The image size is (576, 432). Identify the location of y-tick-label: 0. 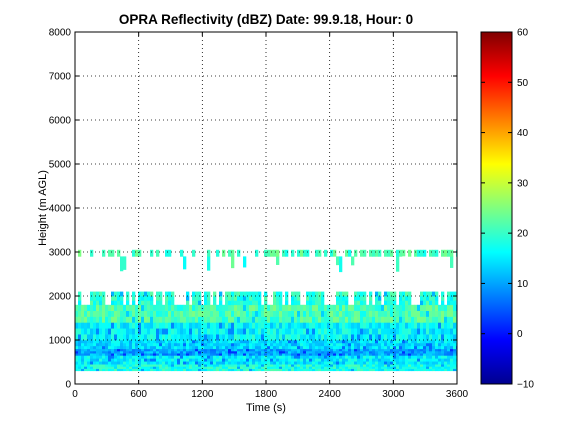
(68, 385).